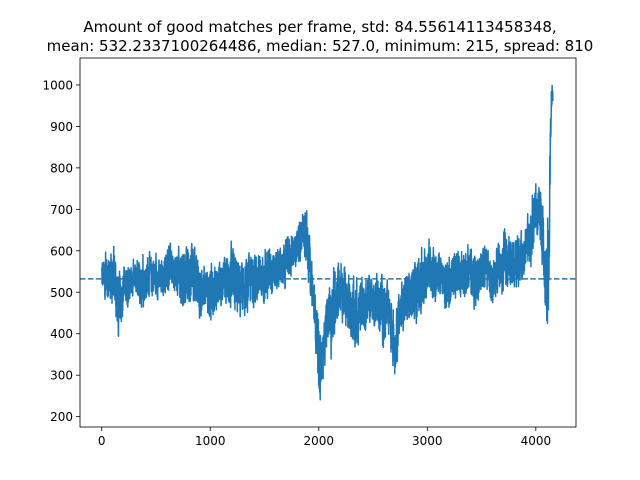 This screenshot has height=480, width=640. I want to click on y-tick-label: 800, so click(61, 168).